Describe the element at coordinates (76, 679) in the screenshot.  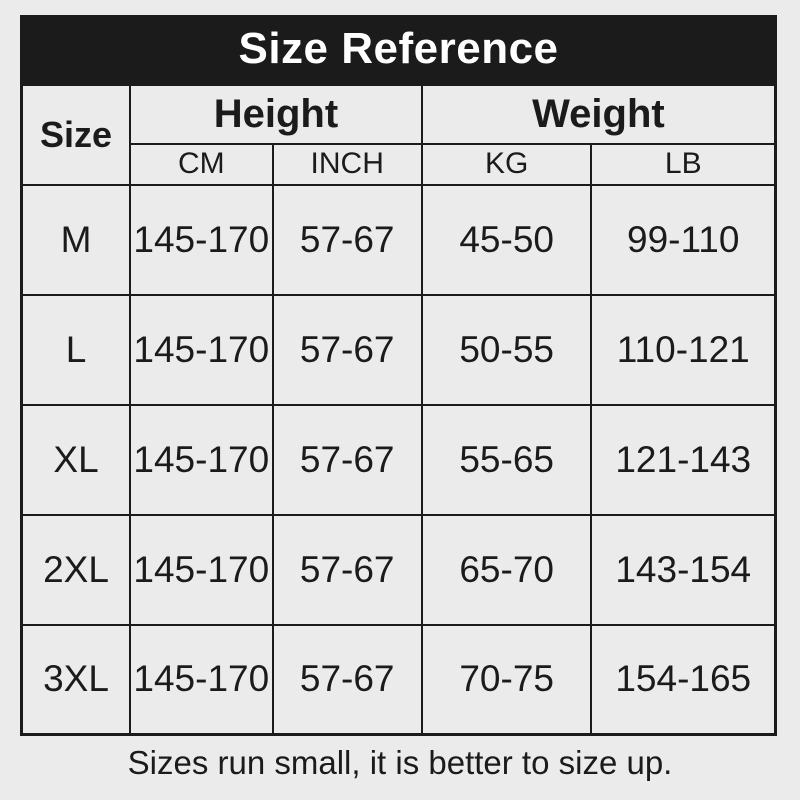
I see `size-label: 3XL` at that location.